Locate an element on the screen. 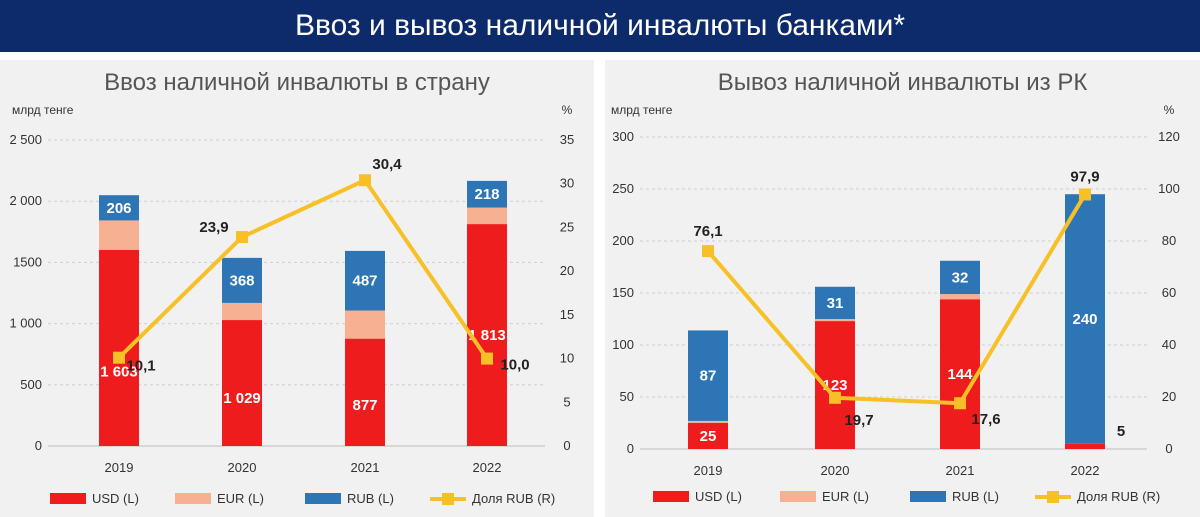 This screenshot has height=517, width=1200. left-tick-label: 100 is located at coordinates (623, 344).